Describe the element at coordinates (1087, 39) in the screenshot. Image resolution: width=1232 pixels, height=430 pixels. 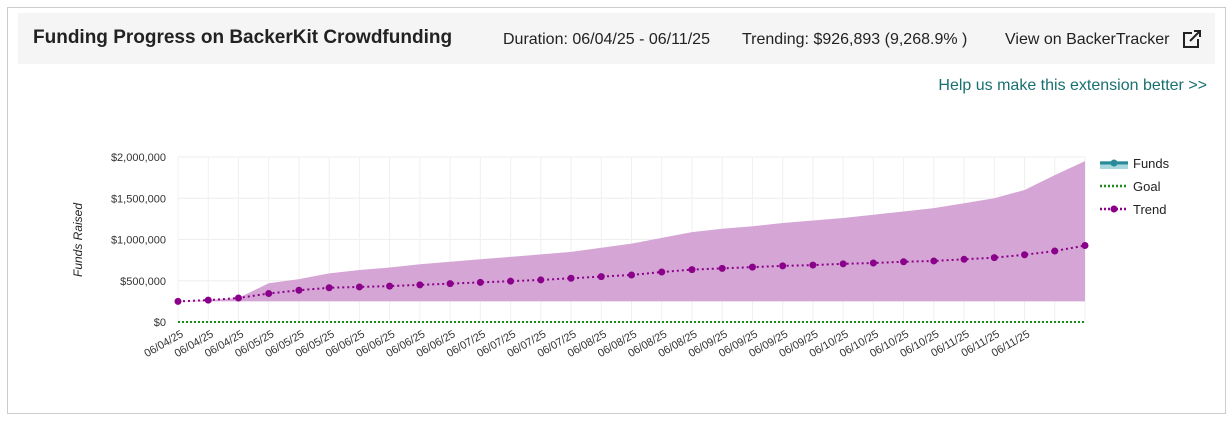
I see `tracker-link: View on BackerTracker` at that location.